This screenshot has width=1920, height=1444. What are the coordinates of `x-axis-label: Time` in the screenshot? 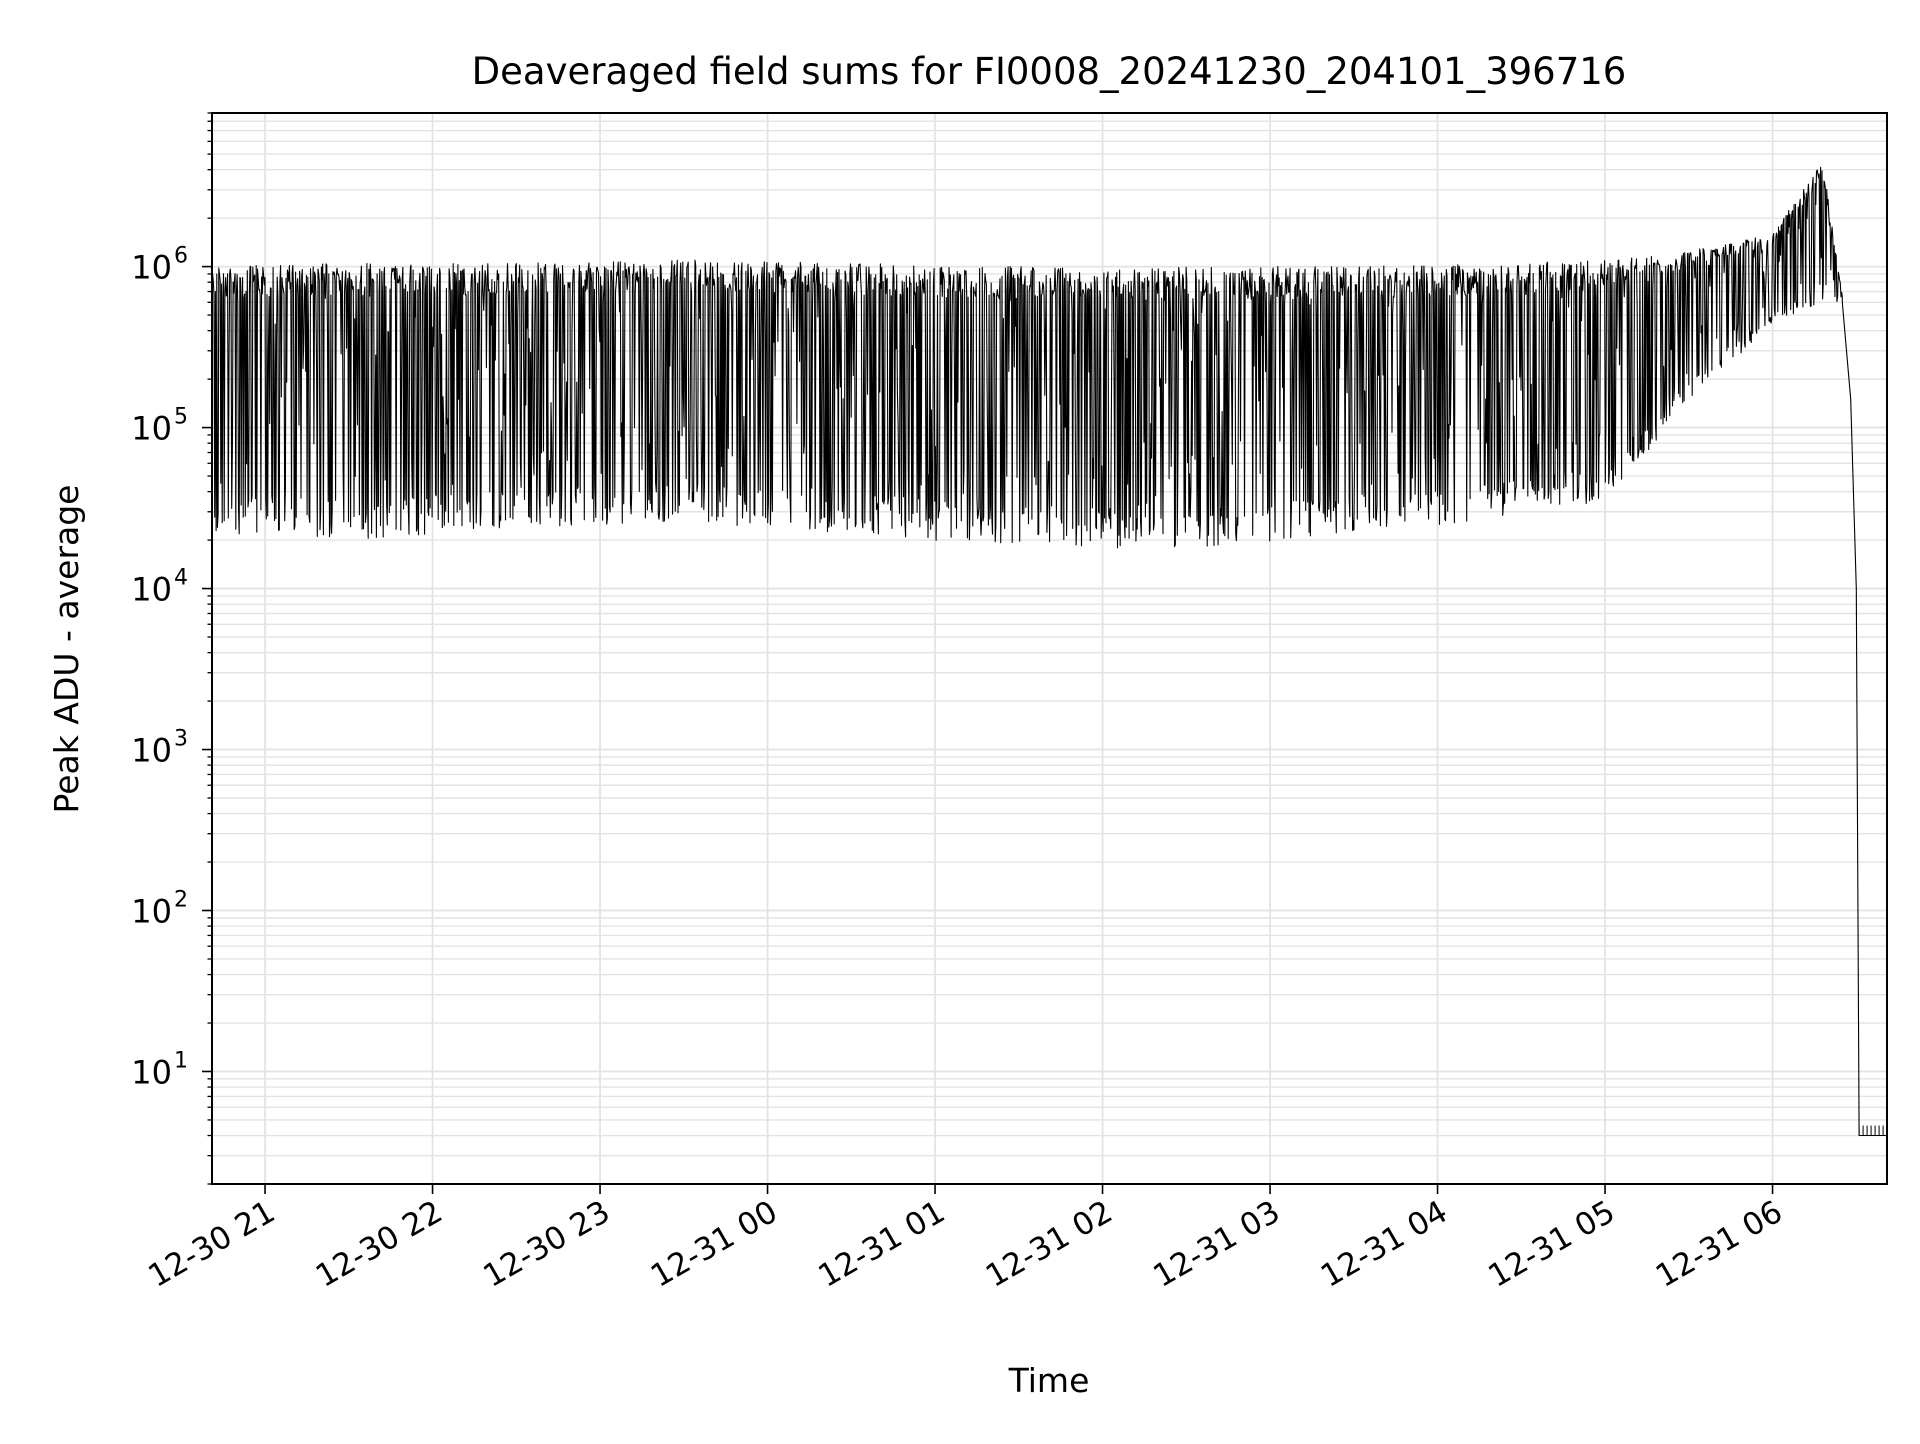 It's located at (1049, 1380).